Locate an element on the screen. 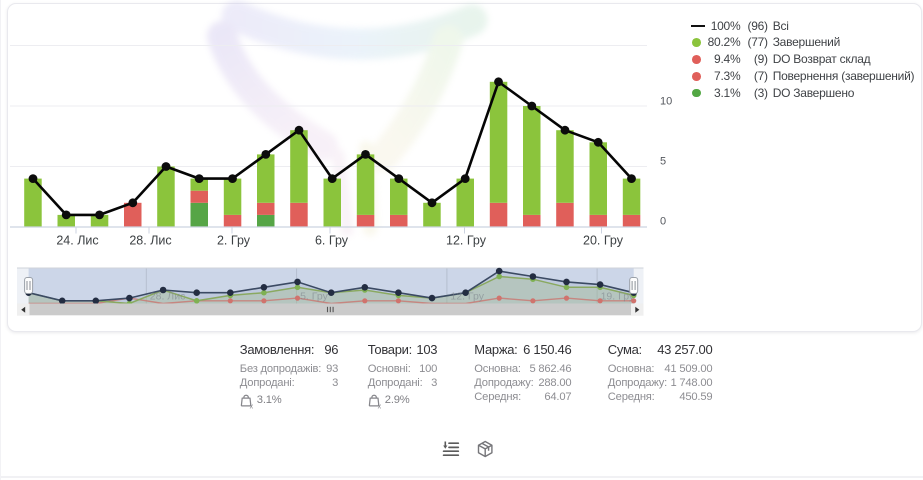 The image size is (923, 480). svg-text: 5. Гру is located at coordinates (314, 297).